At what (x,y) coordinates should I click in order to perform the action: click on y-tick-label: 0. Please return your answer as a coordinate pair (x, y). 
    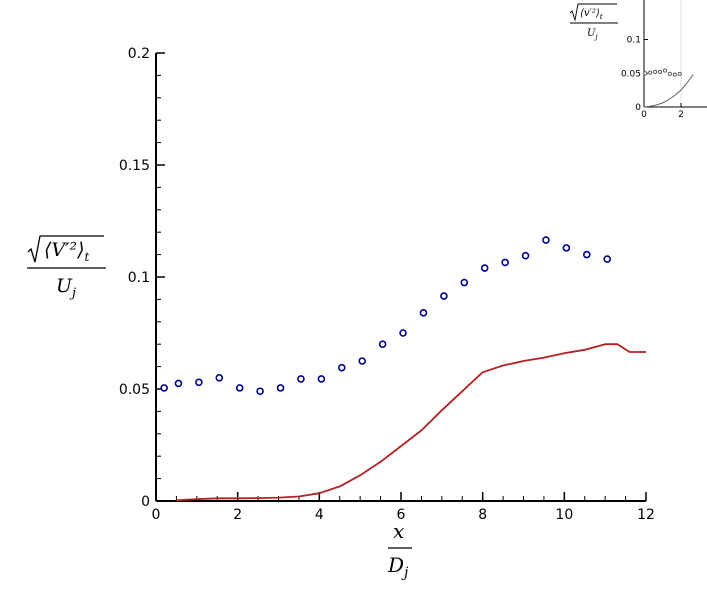
    Looking at the image, I should click on (145, 502).